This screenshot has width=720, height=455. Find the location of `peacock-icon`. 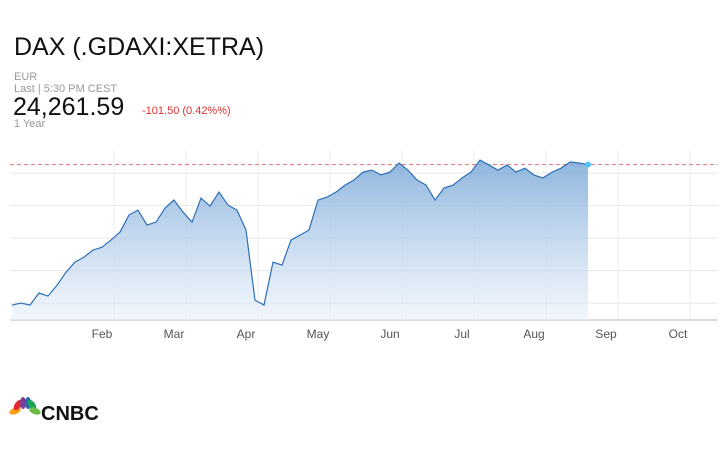

peacock-icon is located at coordinates (25, 406).